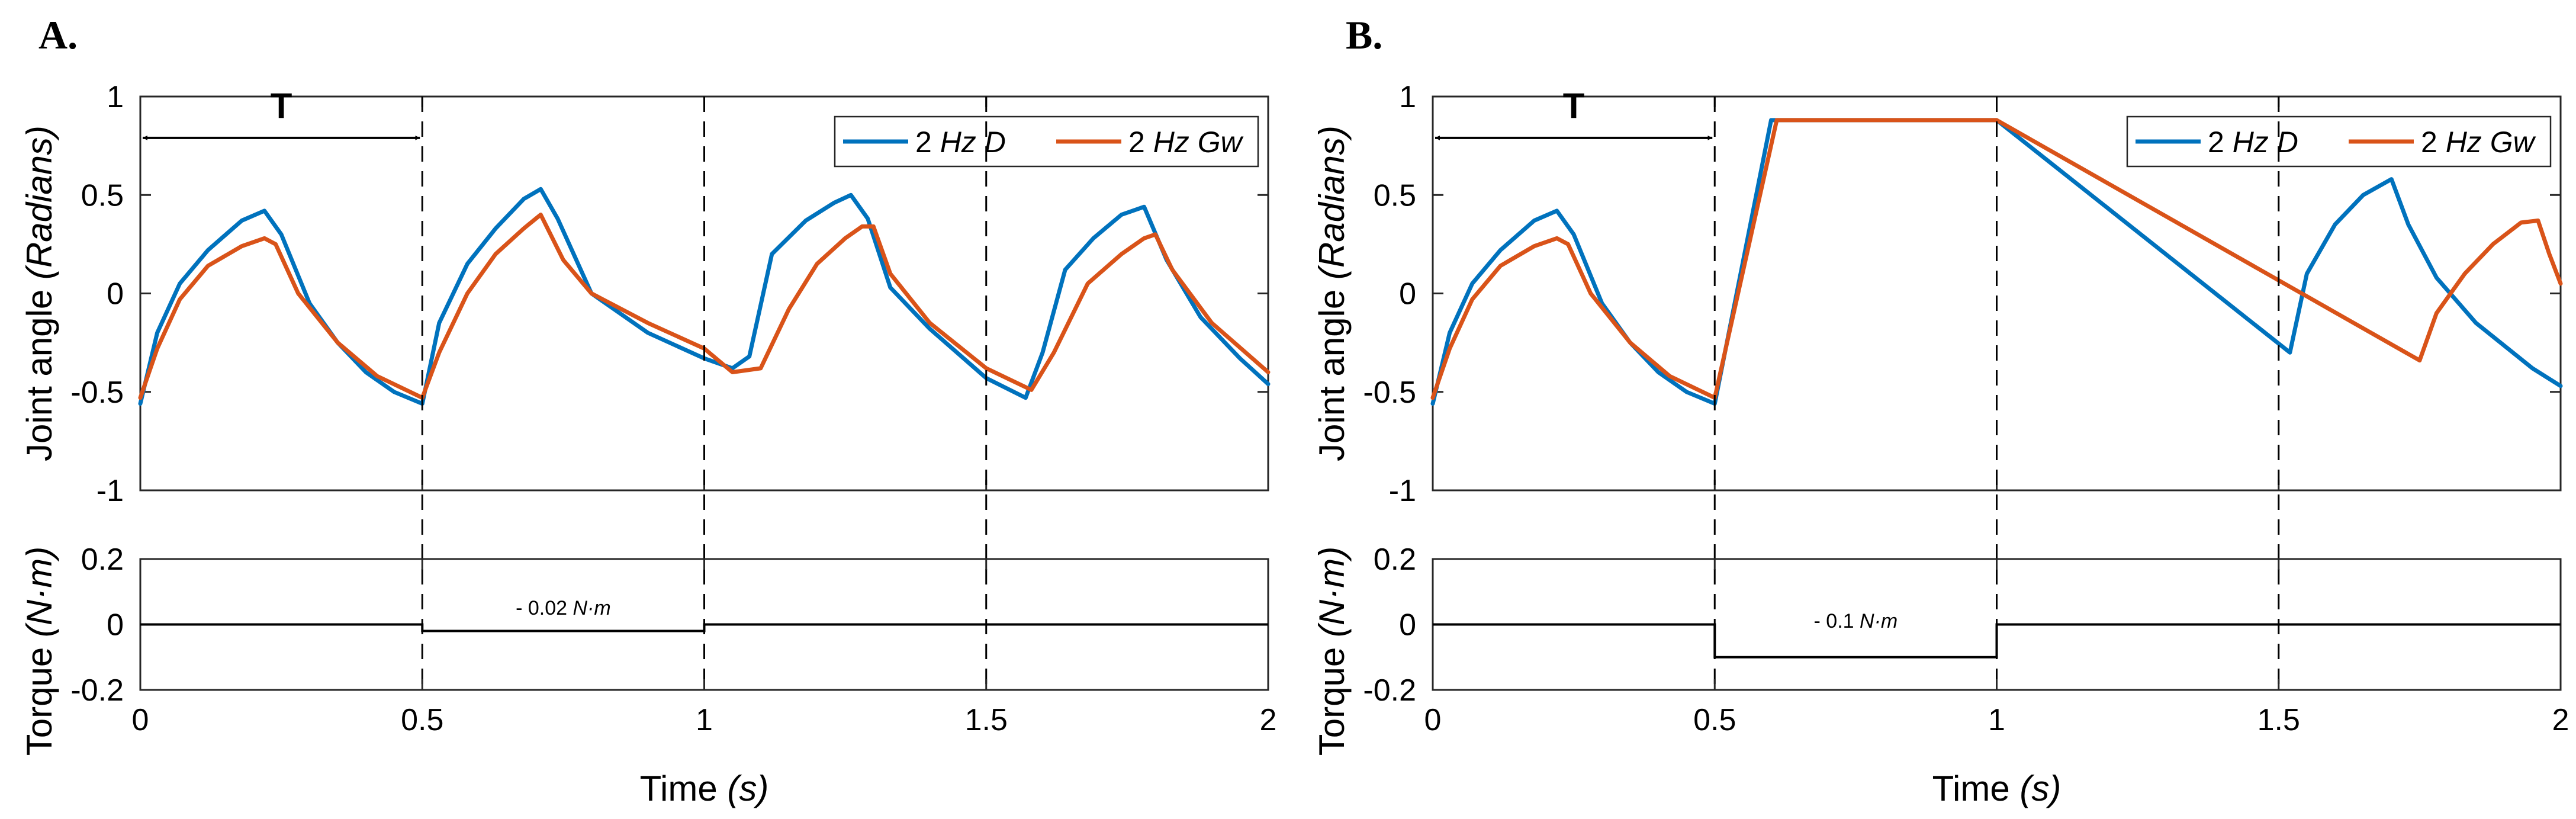 The width and height of the screenshot is (2576, 819). Describe the element at coordinates (1837, 621) in the screenshot. I see `torque-annotation-value: - 0.1` at that location.